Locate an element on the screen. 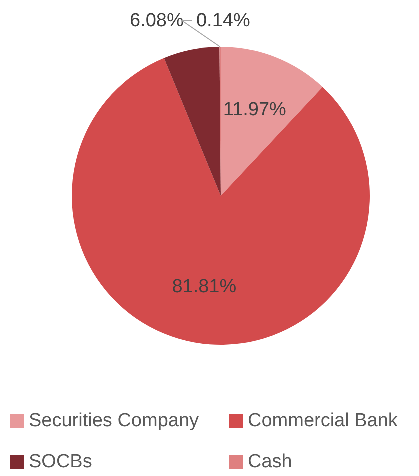 Image resolution: width=419 pixels, height=476 pixels. data-label: 11.97% is located at coordinates (255, 110).